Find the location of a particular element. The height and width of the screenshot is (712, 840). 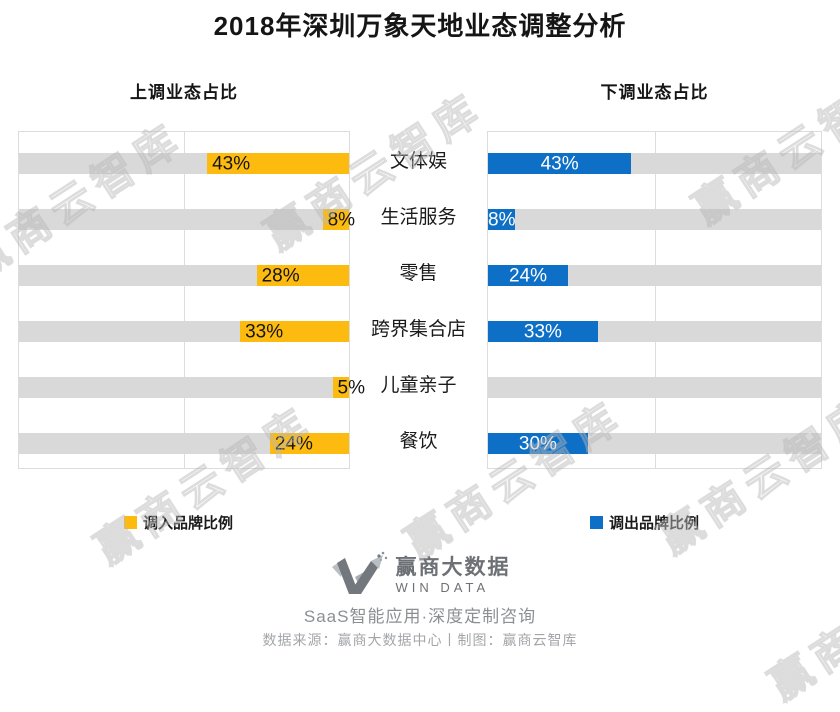

brand-name-en: WIN DATA is located at coordinates (442, 588).